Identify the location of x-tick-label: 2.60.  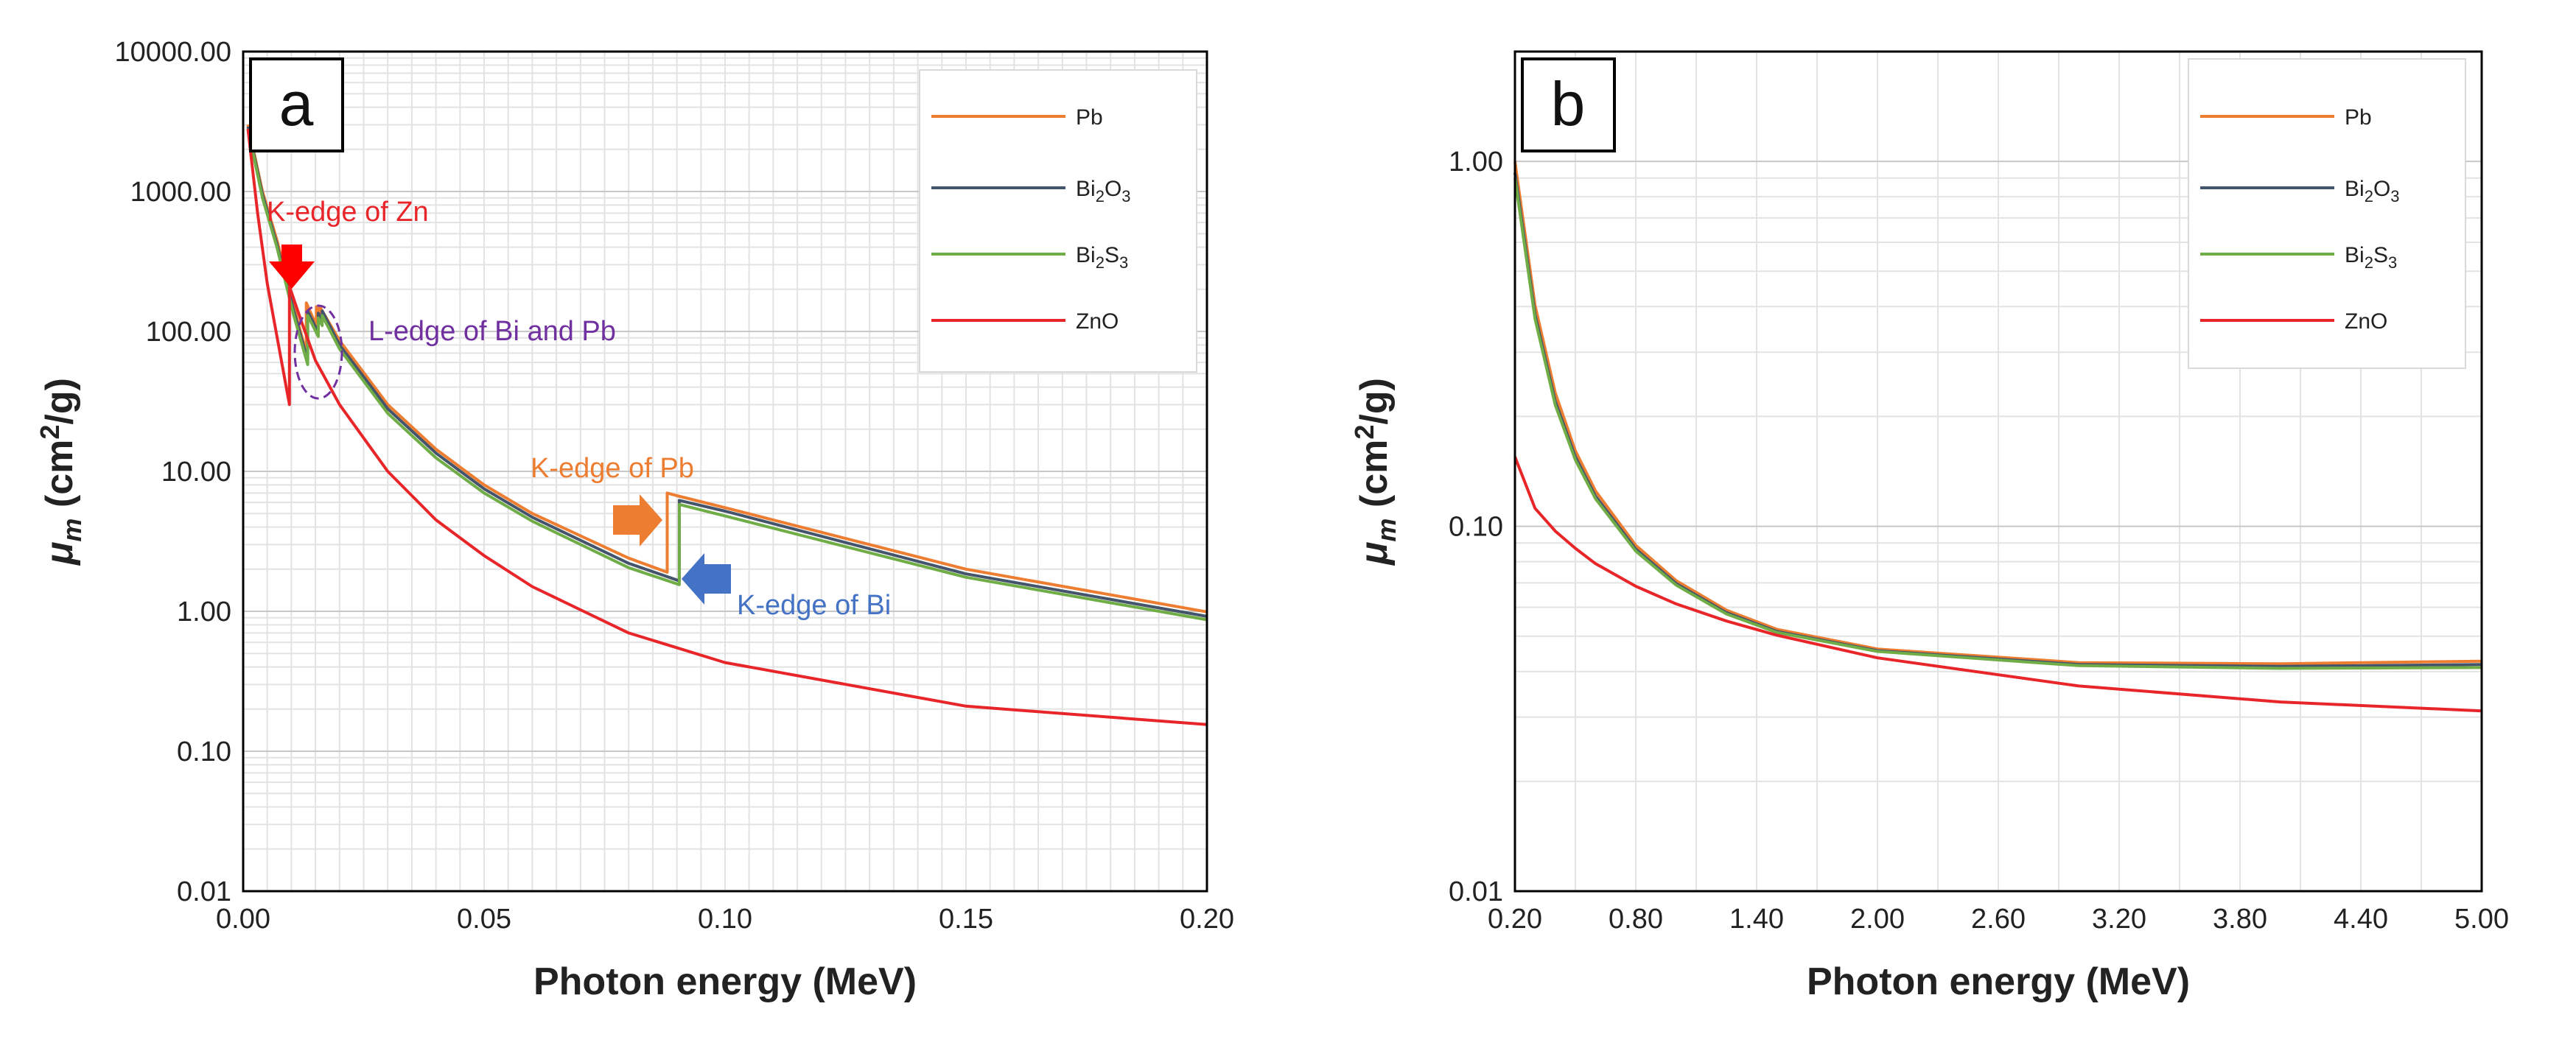
(1998, 919).